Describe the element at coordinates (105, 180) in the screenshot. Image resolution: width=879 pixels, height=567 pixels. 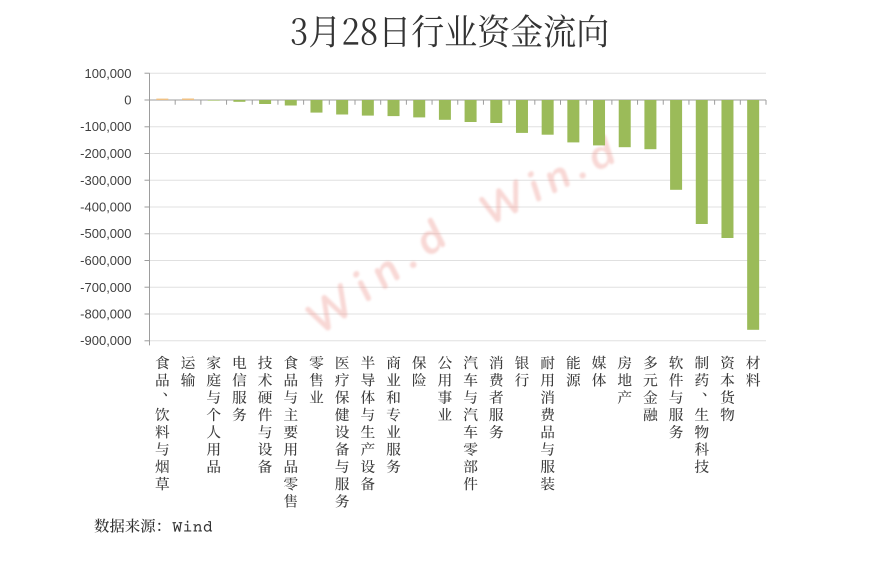
I see `svg-text: -300,000` at that location.